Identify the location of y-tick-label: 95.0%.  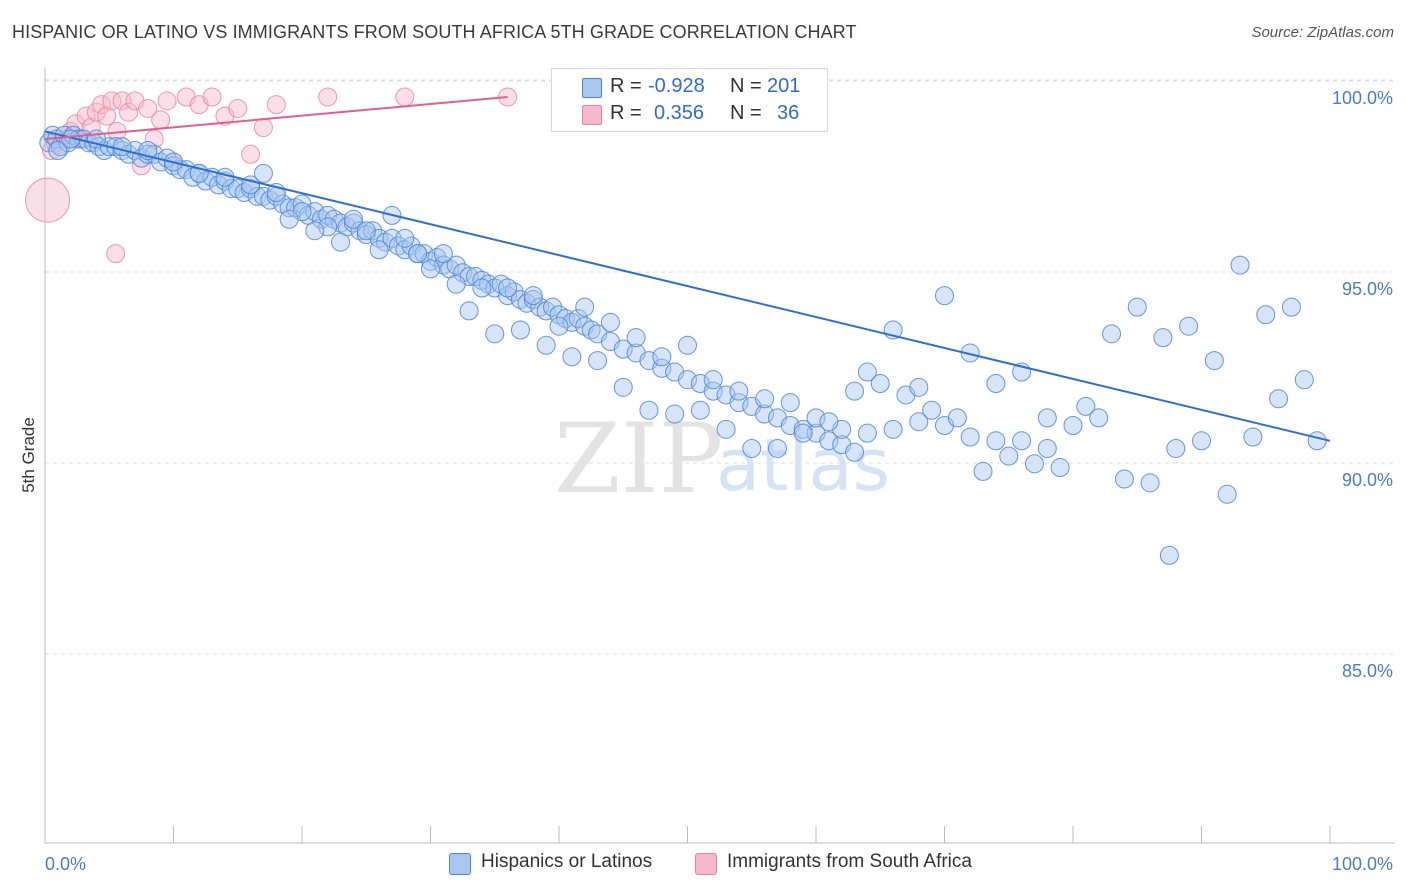
(1367, 289).